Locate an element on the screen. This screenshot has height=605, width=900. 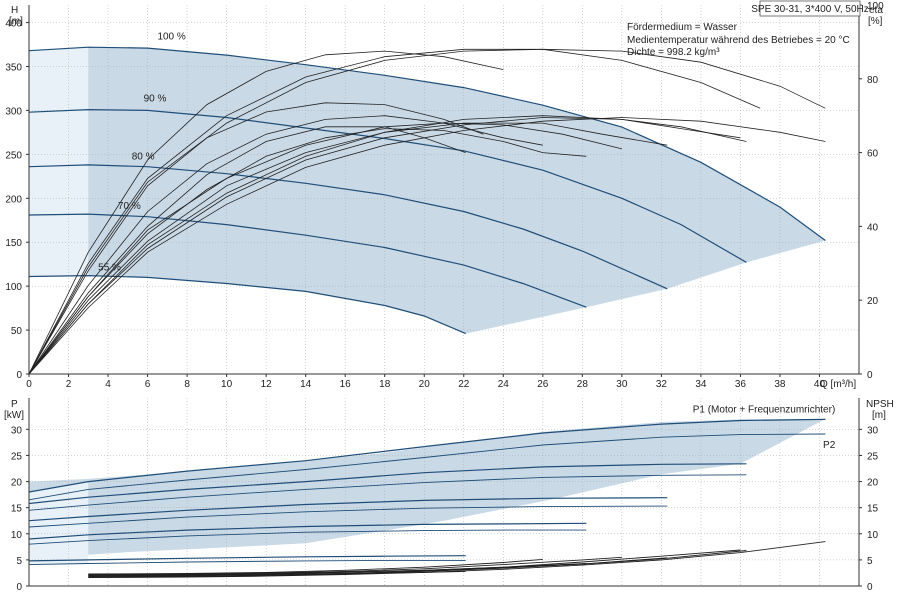
qh-x-tick-label: 26 is located at coordinates (543, 384).